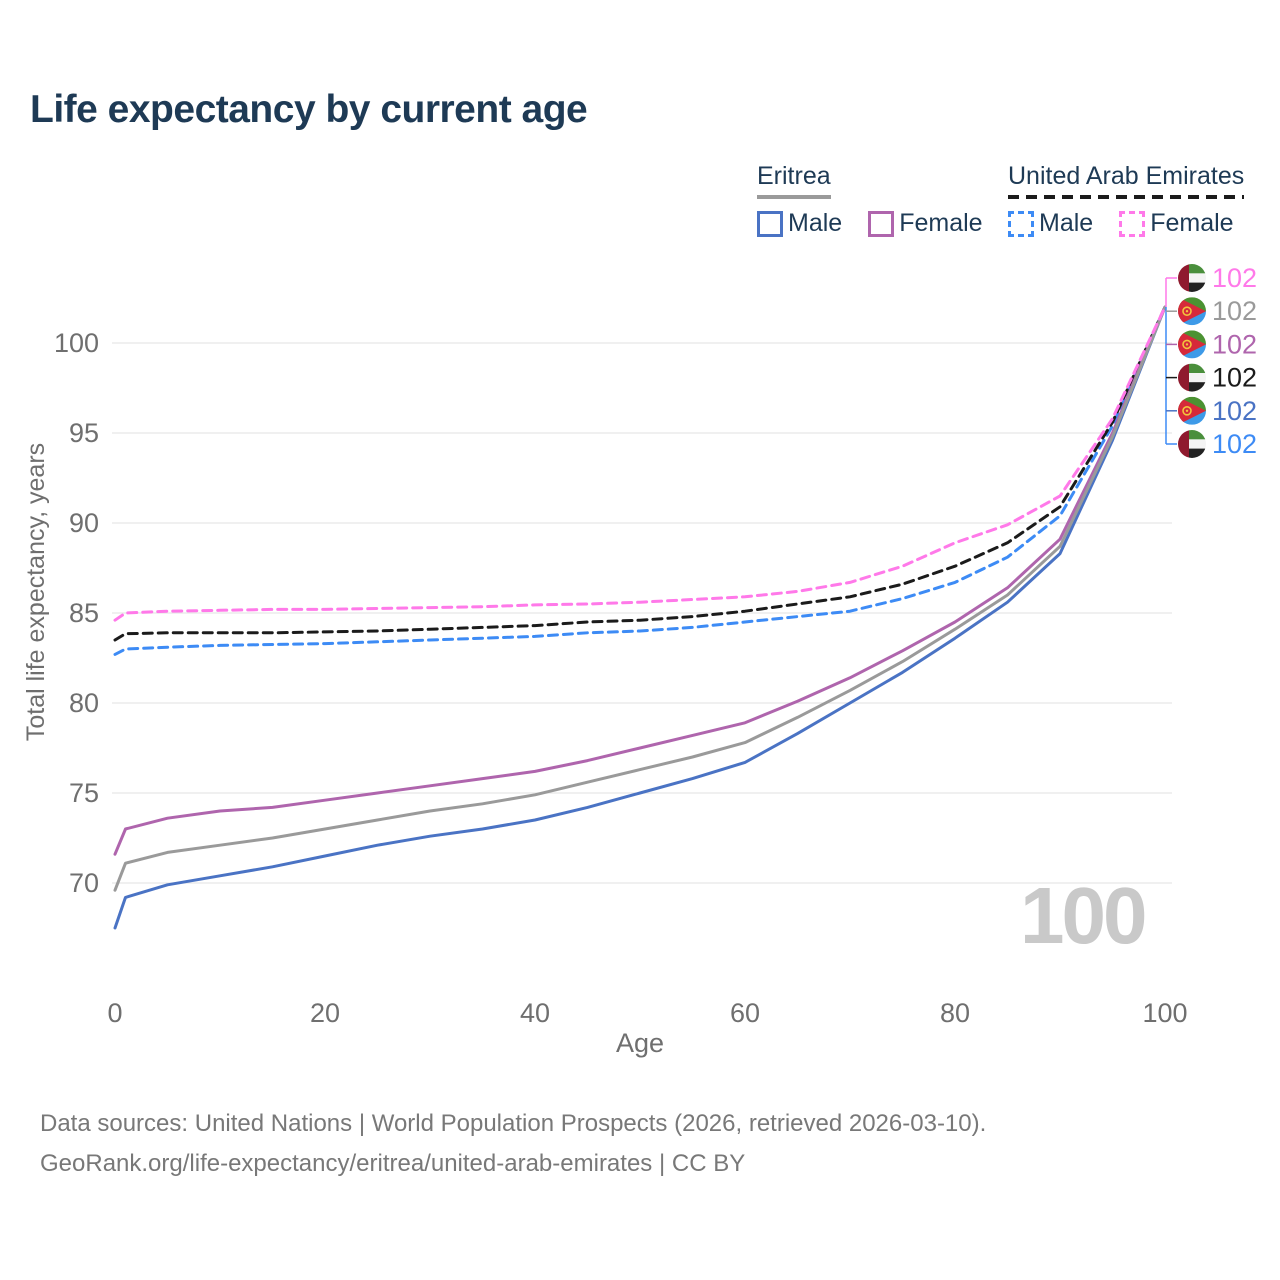 The width and height of the screenshot is (1280, 1280). What do you see at coordinates (1126, 200) in the screenshot?
I see `legend-group-uae: United Arab Emirates Male Female` at bounding box center [1126, 200].